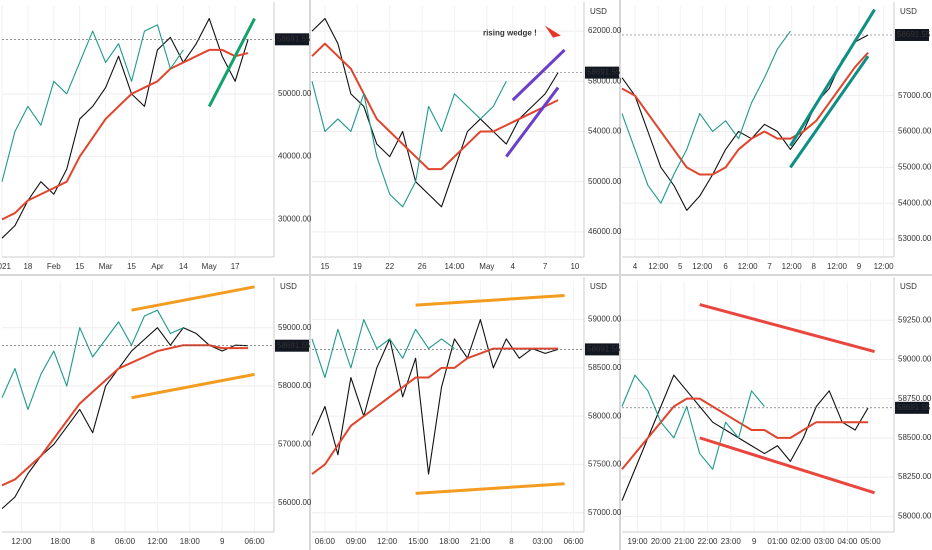  I want to click on y-tick-label: 46000.00, so click(605, 231).